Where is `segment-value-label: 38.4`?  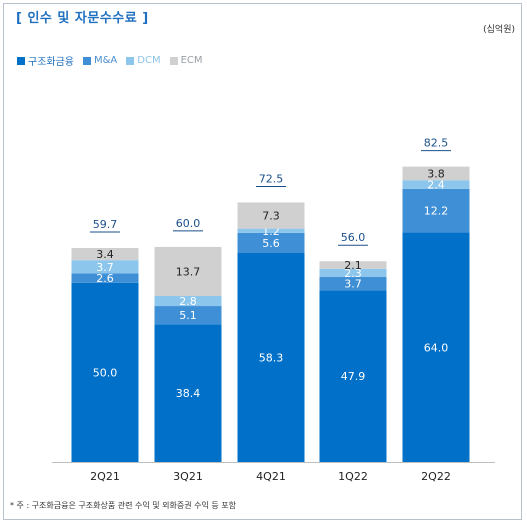
segment-value-label: 38.4 is located at coordinates (188, 393).